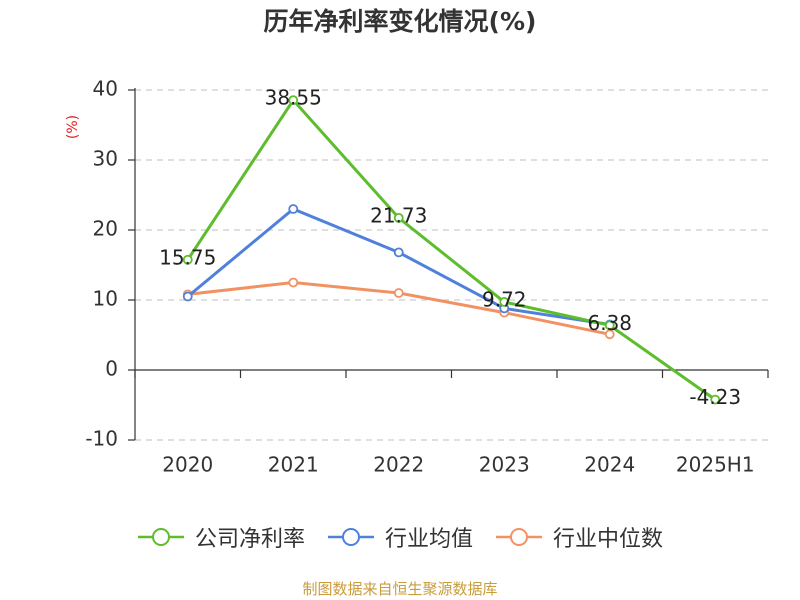 The image size is (800, 600). Describe the element at coordinates (609, 465) in the screenshot. I see `x-tick-label: 2024` at that location.